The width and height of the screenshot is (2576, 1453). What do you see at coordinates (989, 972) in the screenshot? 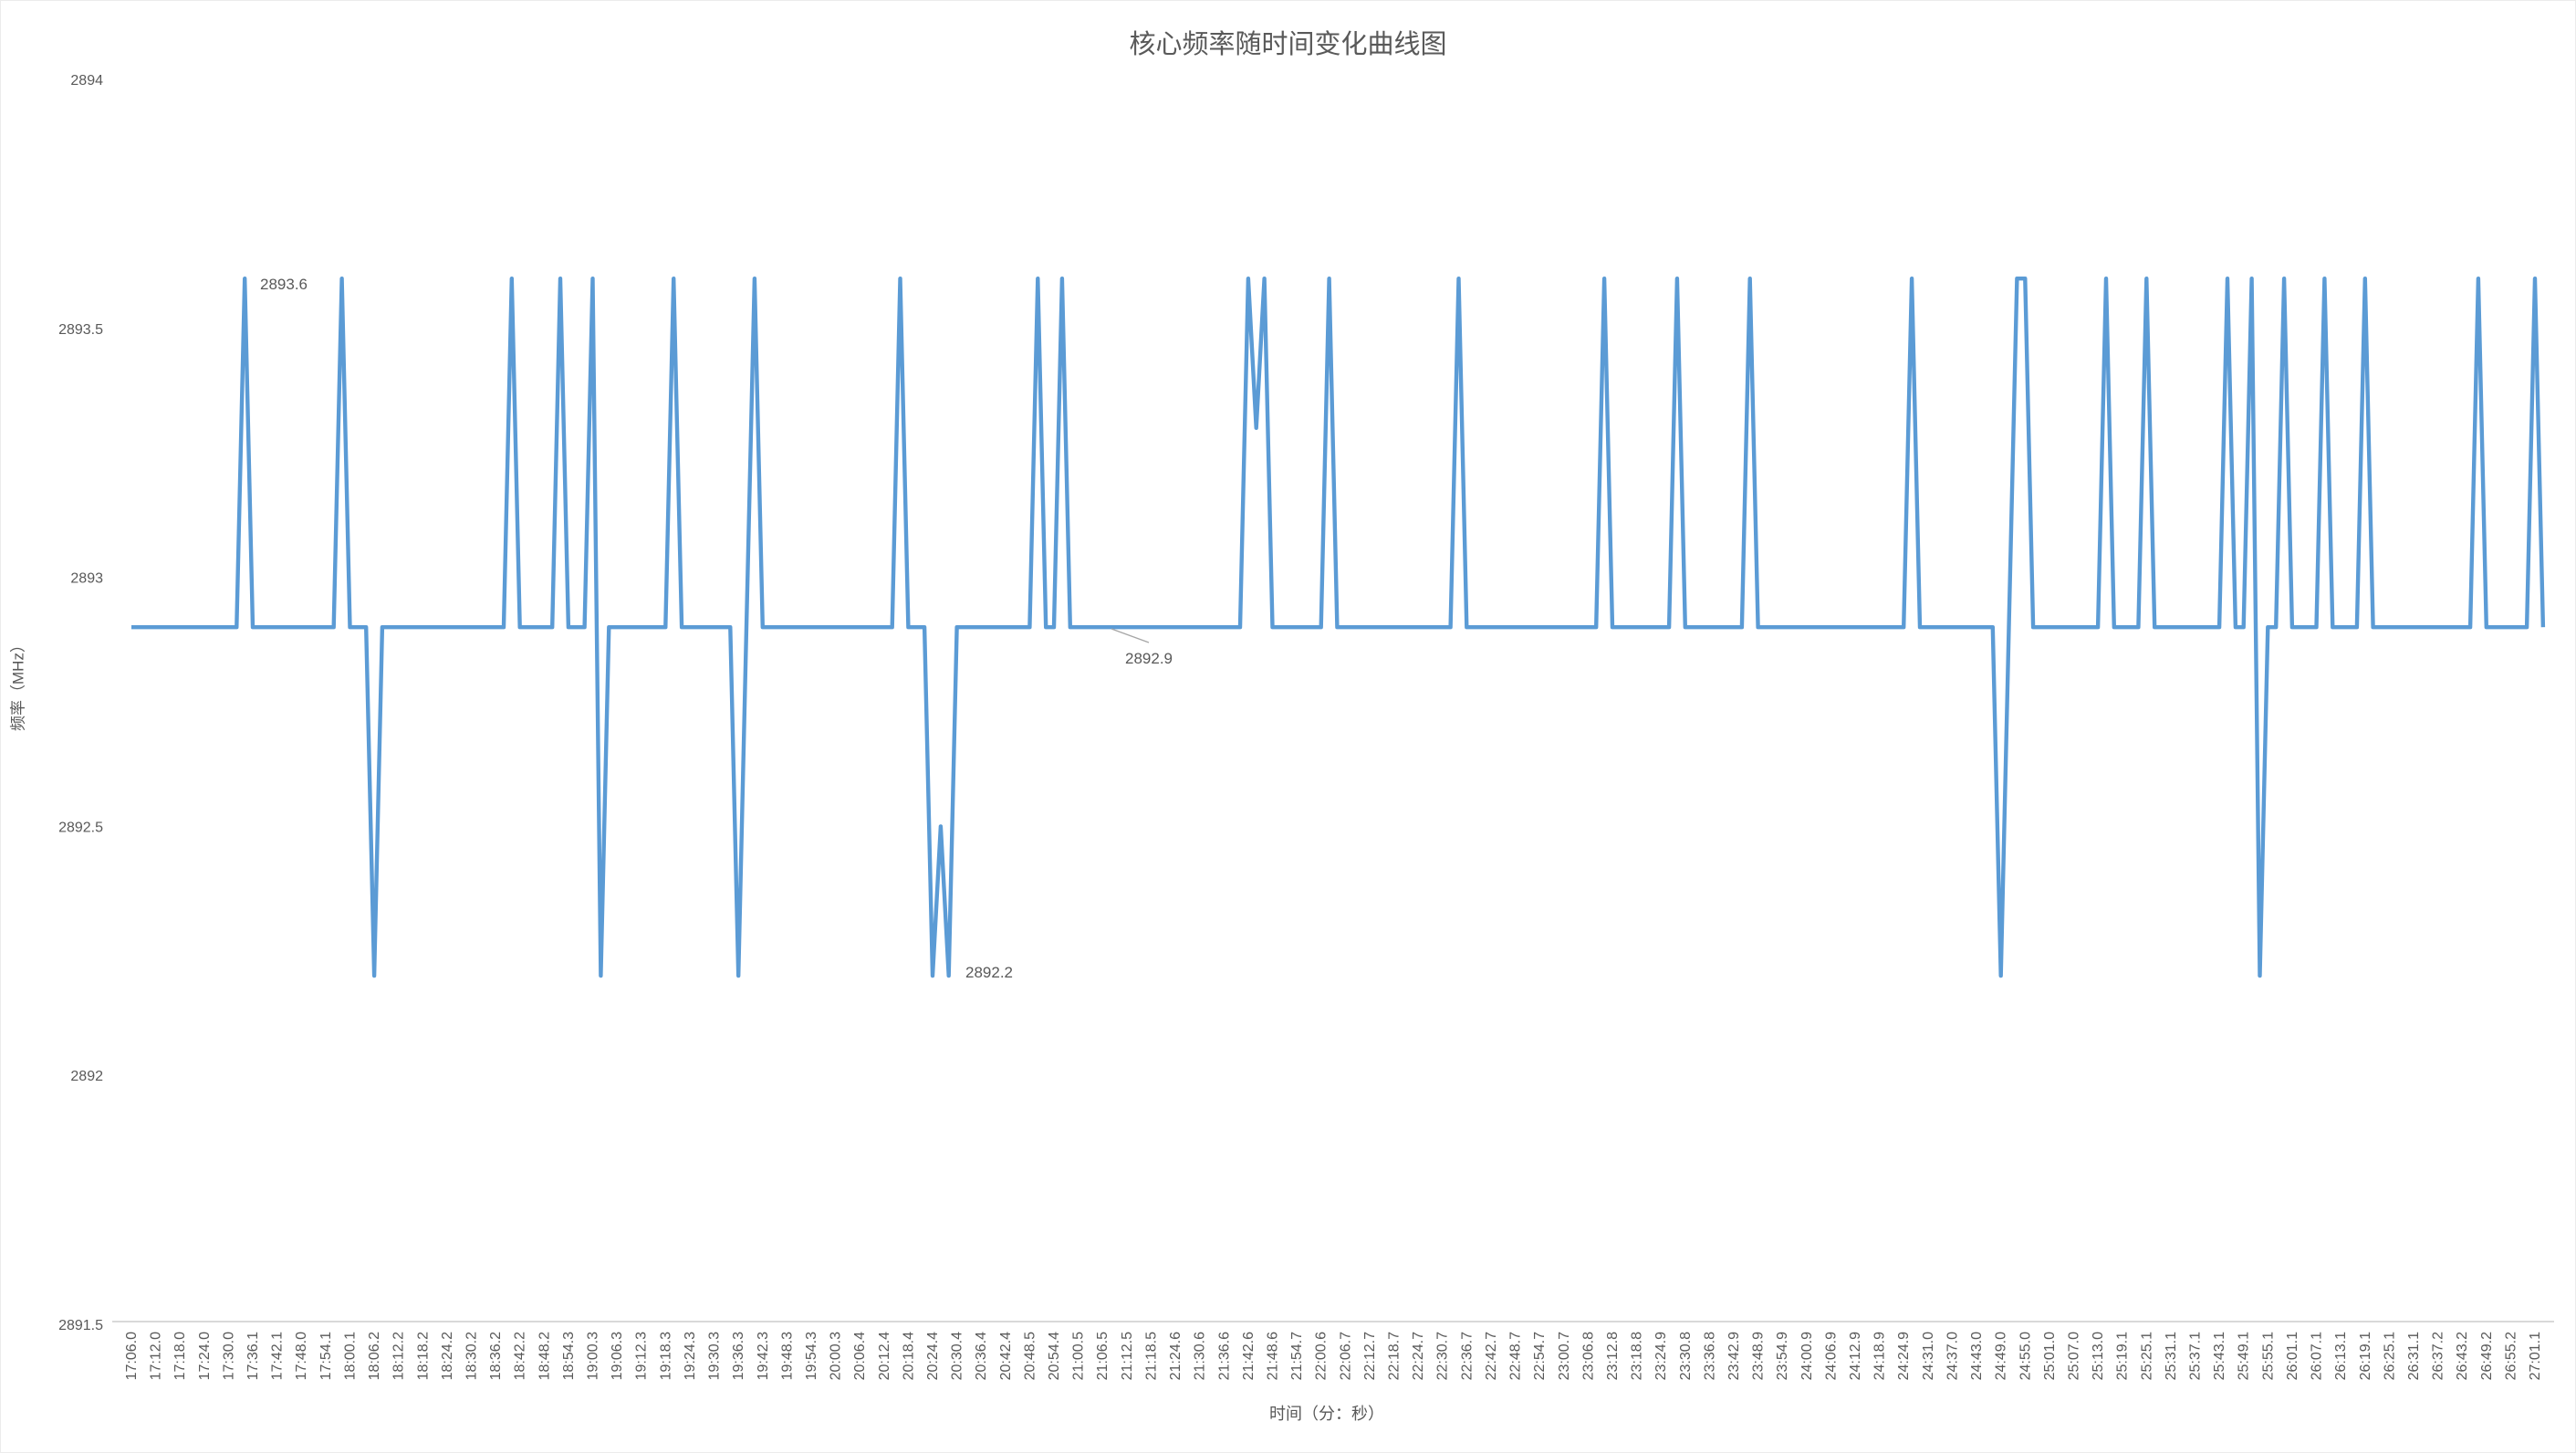
I see `data-label: 2892.2` at bounding box center [989, 972].